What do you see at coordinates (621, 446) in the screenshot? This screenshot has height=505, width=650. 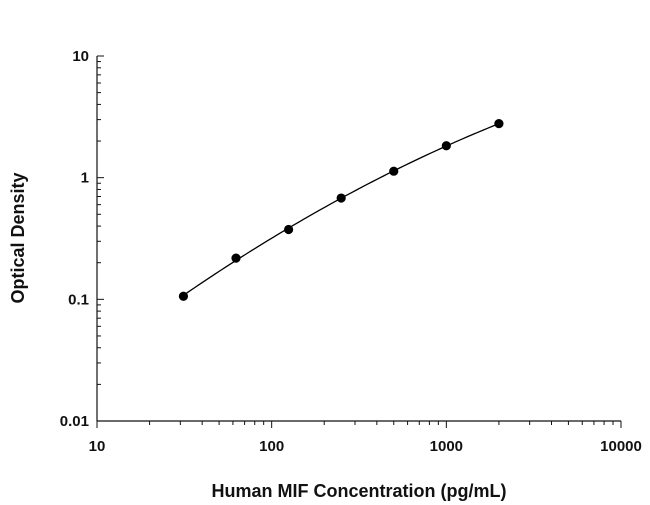 I see `x-tick-label: 10000` at bounding box center [621, 446].